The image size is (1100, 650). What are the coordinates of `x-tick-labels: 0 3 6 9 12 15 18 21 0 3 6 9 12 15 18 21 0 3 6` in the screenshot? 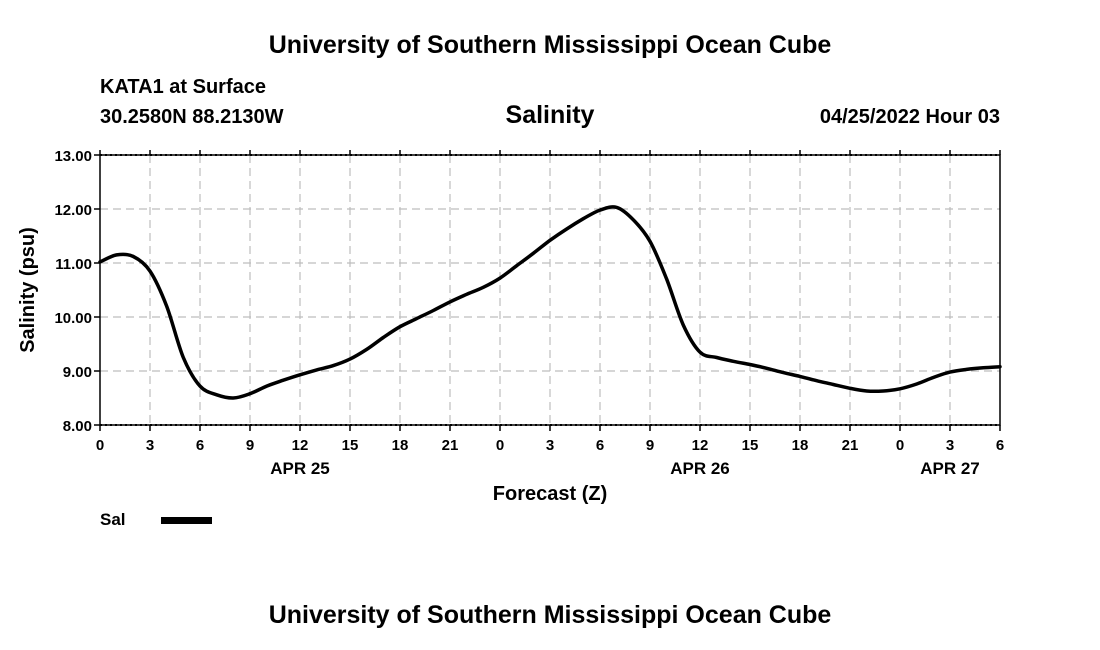 It's located at (550, 445).